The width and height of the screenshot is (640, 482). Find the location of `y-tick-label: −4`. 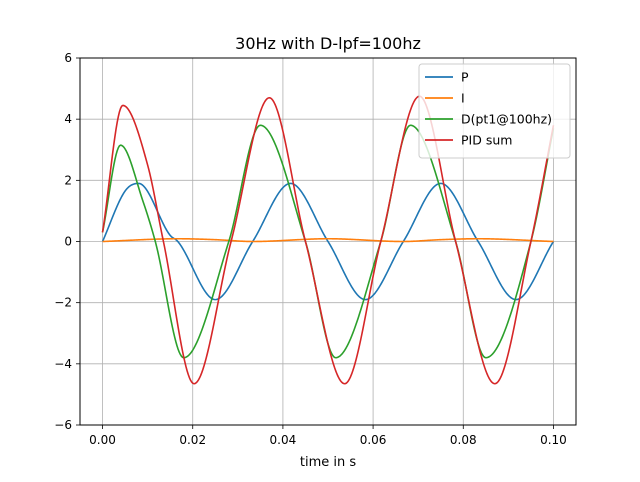

y-tick-label: −4 is located at coordinates (63, 364).